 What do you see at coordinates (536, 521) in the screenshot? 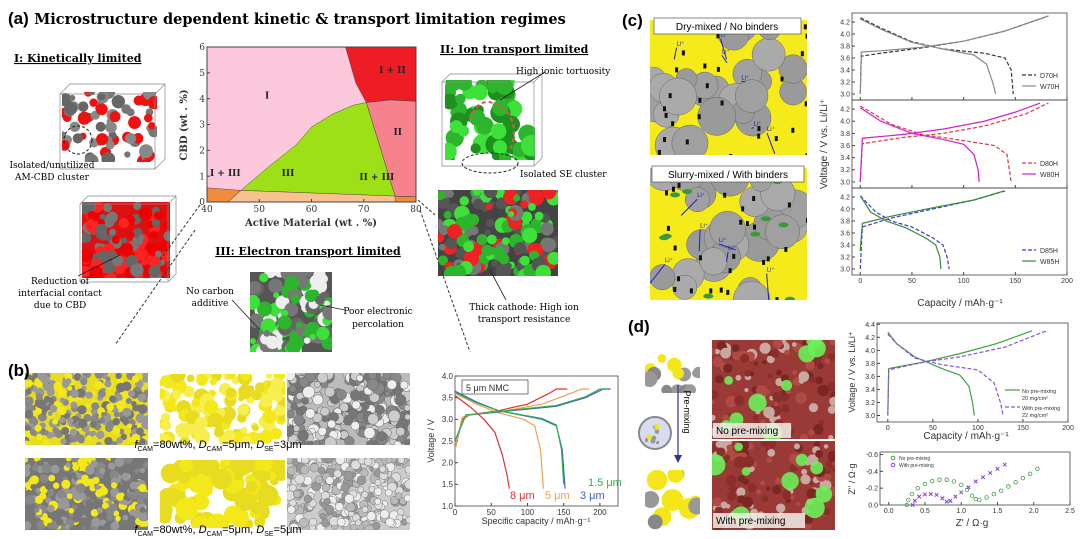
I see `x-axis-label: Specific capacity / mAh·g⁻¹` at bounding box center [536, 521].